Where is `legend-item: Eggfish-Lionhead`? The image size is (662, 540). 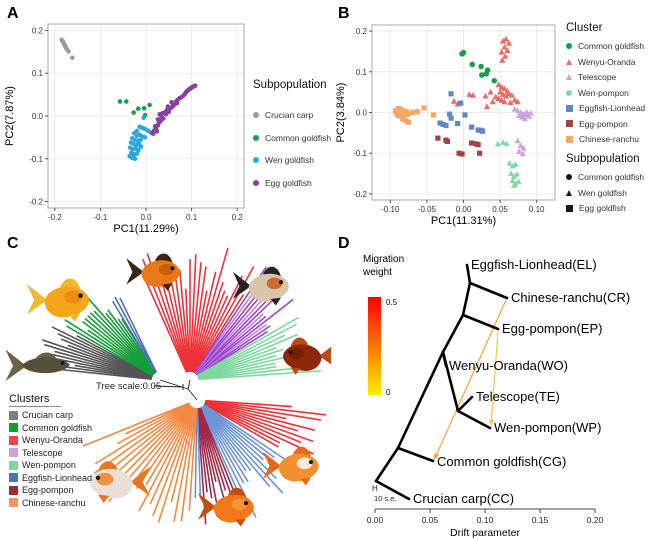
legend-item: Eggfish-Lionhead is located at coordinates (61, 478).